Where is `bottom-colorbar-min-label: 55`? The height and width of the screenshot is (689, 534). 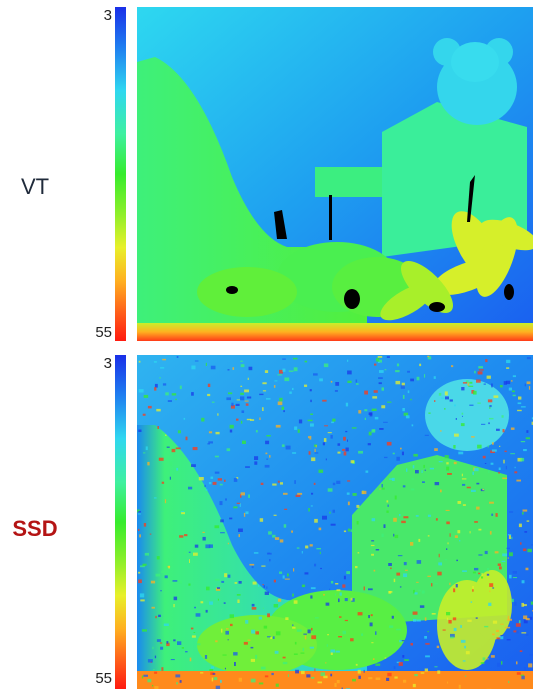
bottom-colorbar-min-label: 55 is located at coordinates (103, 678).